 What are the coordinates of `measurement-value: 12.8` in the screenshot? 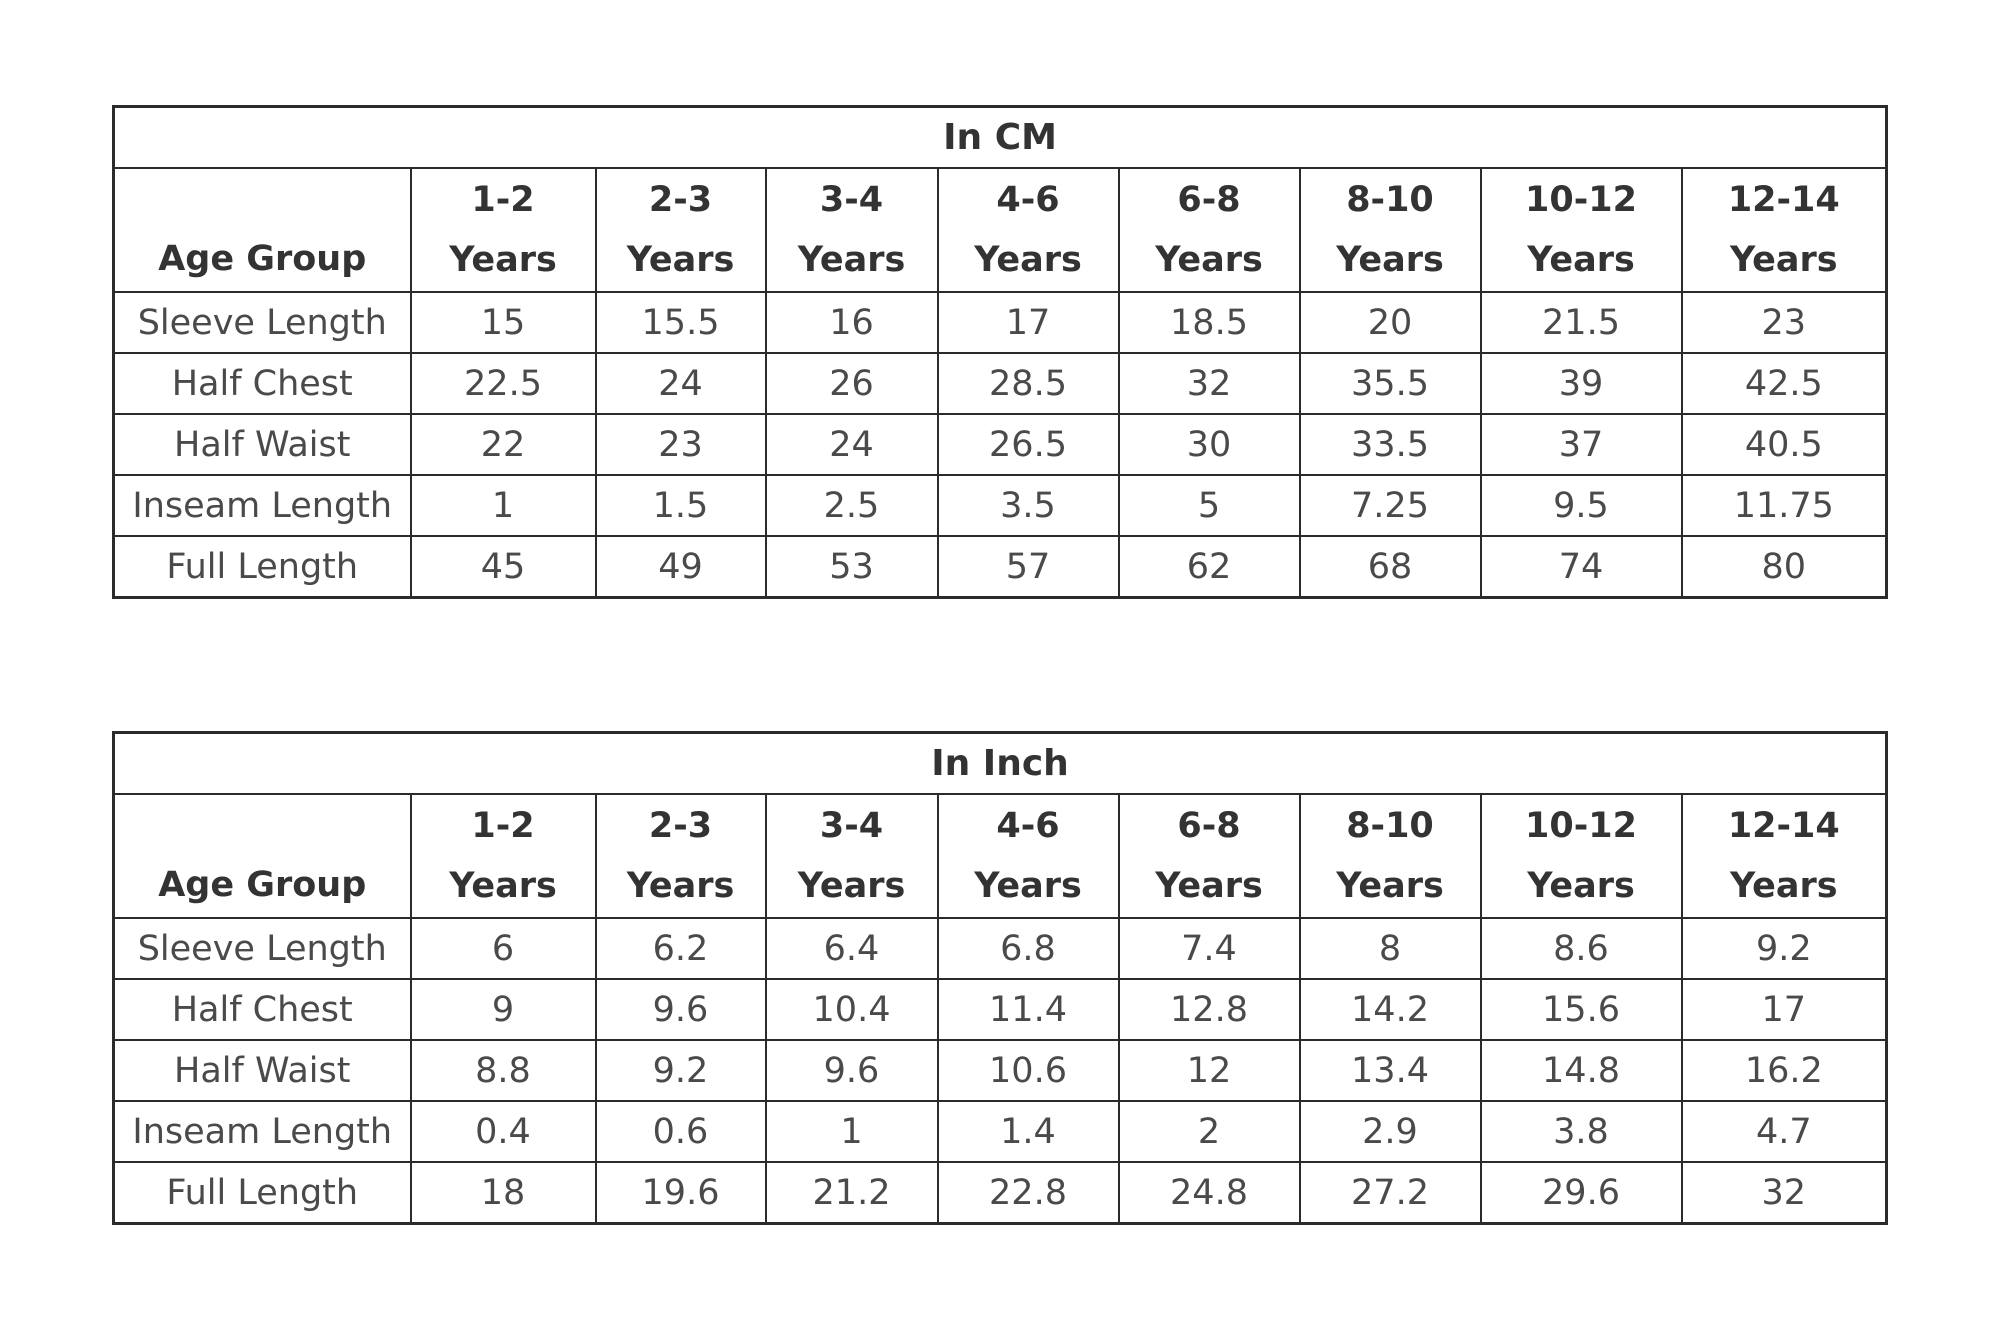 It's located at (1209, 1009).